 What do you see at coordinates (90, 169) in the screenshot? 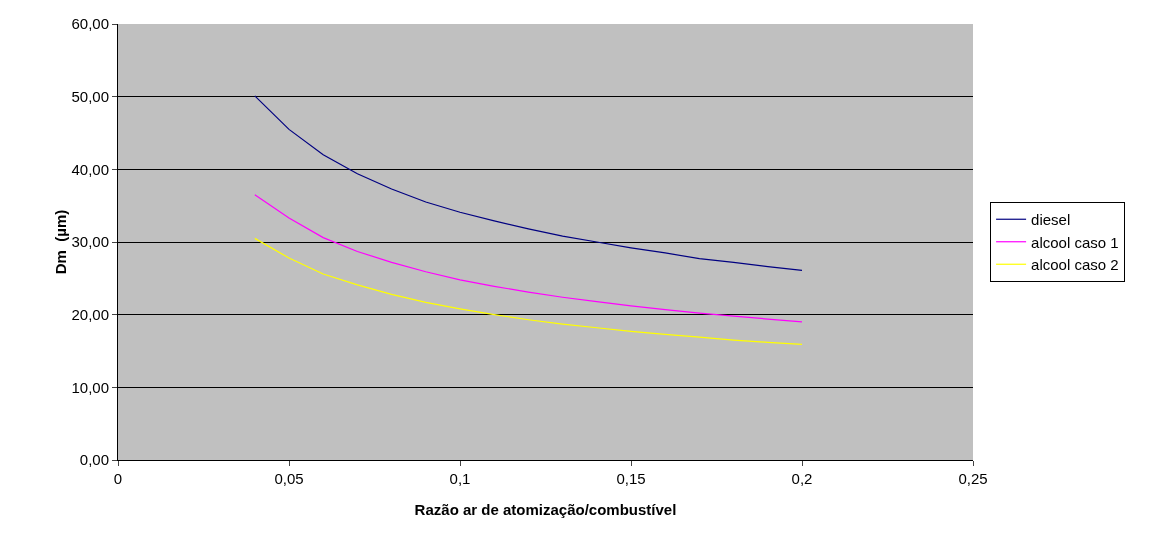
I see `y-tick-label: 40,00` at bounding box center [90, 169].